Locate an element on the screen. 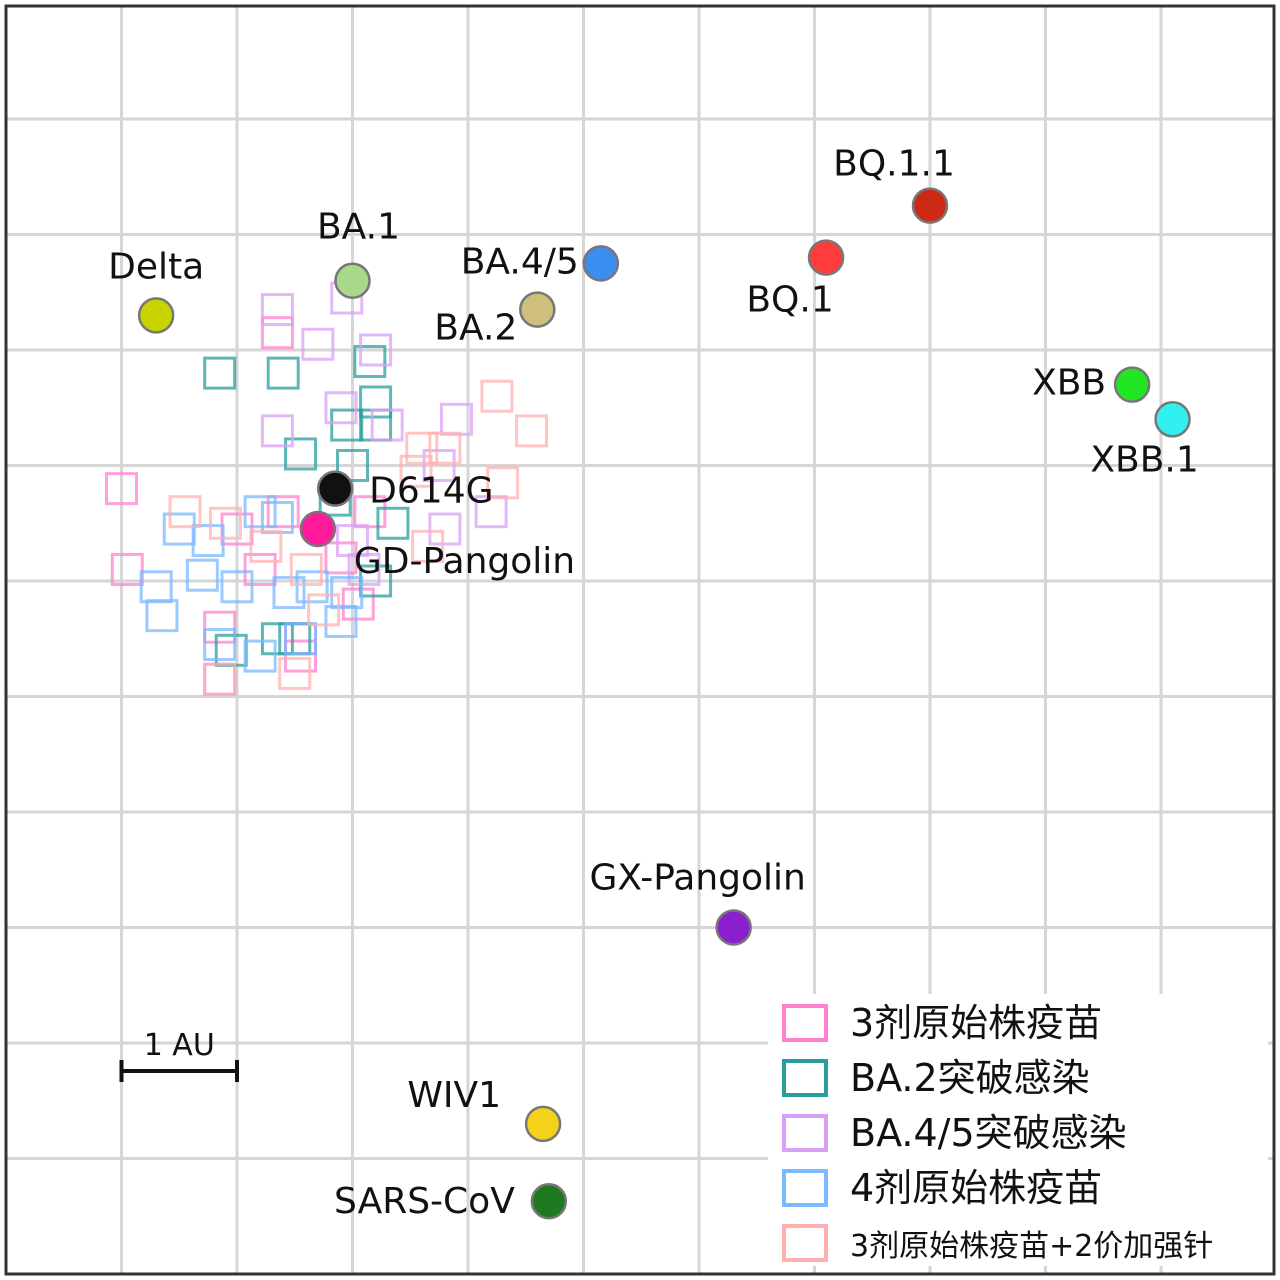 This screenshot has height=1280, width=1280. legend-swatch-bival is located at coordinates (805, 1243).